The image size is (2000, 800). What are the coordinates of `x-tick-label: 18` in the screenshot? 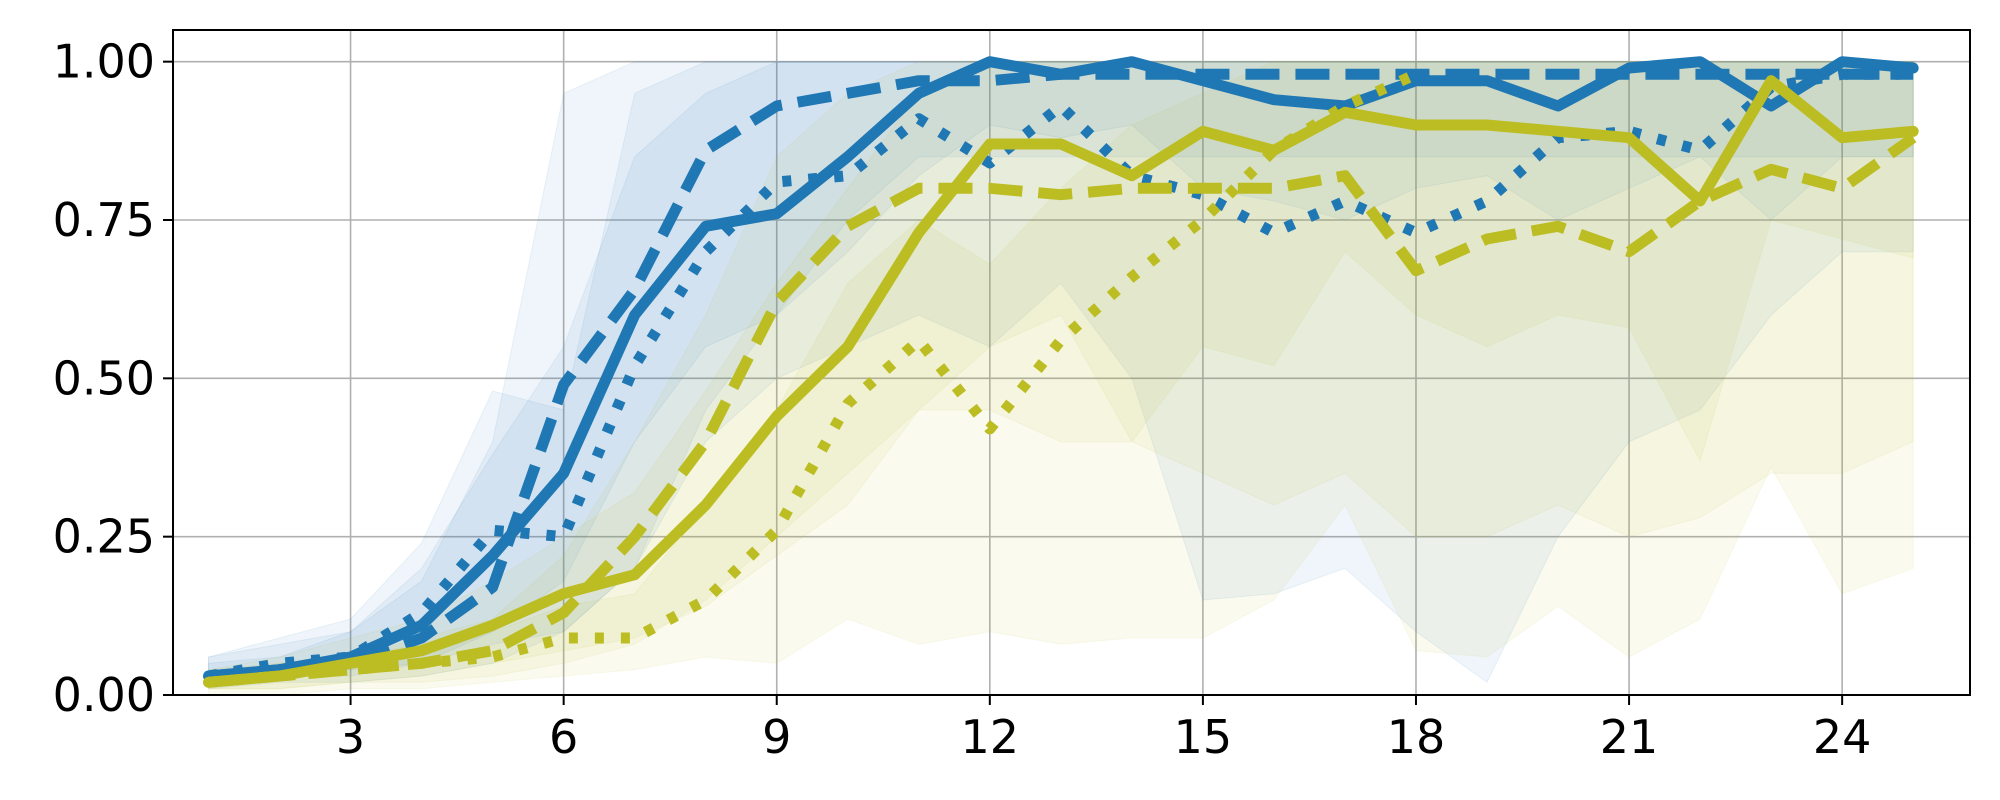 It's located at (1416, 737).